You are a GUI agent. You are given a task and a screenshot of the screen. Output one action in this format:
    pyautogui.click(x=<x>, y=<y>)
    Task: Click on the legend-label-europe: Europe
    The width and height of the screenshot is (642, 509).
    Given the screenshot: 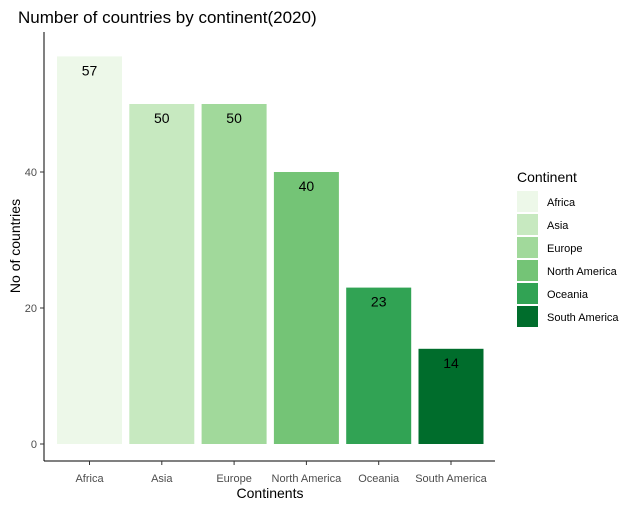 What is the action you would take?
    pyautogui.click(x=564, y=249)
    